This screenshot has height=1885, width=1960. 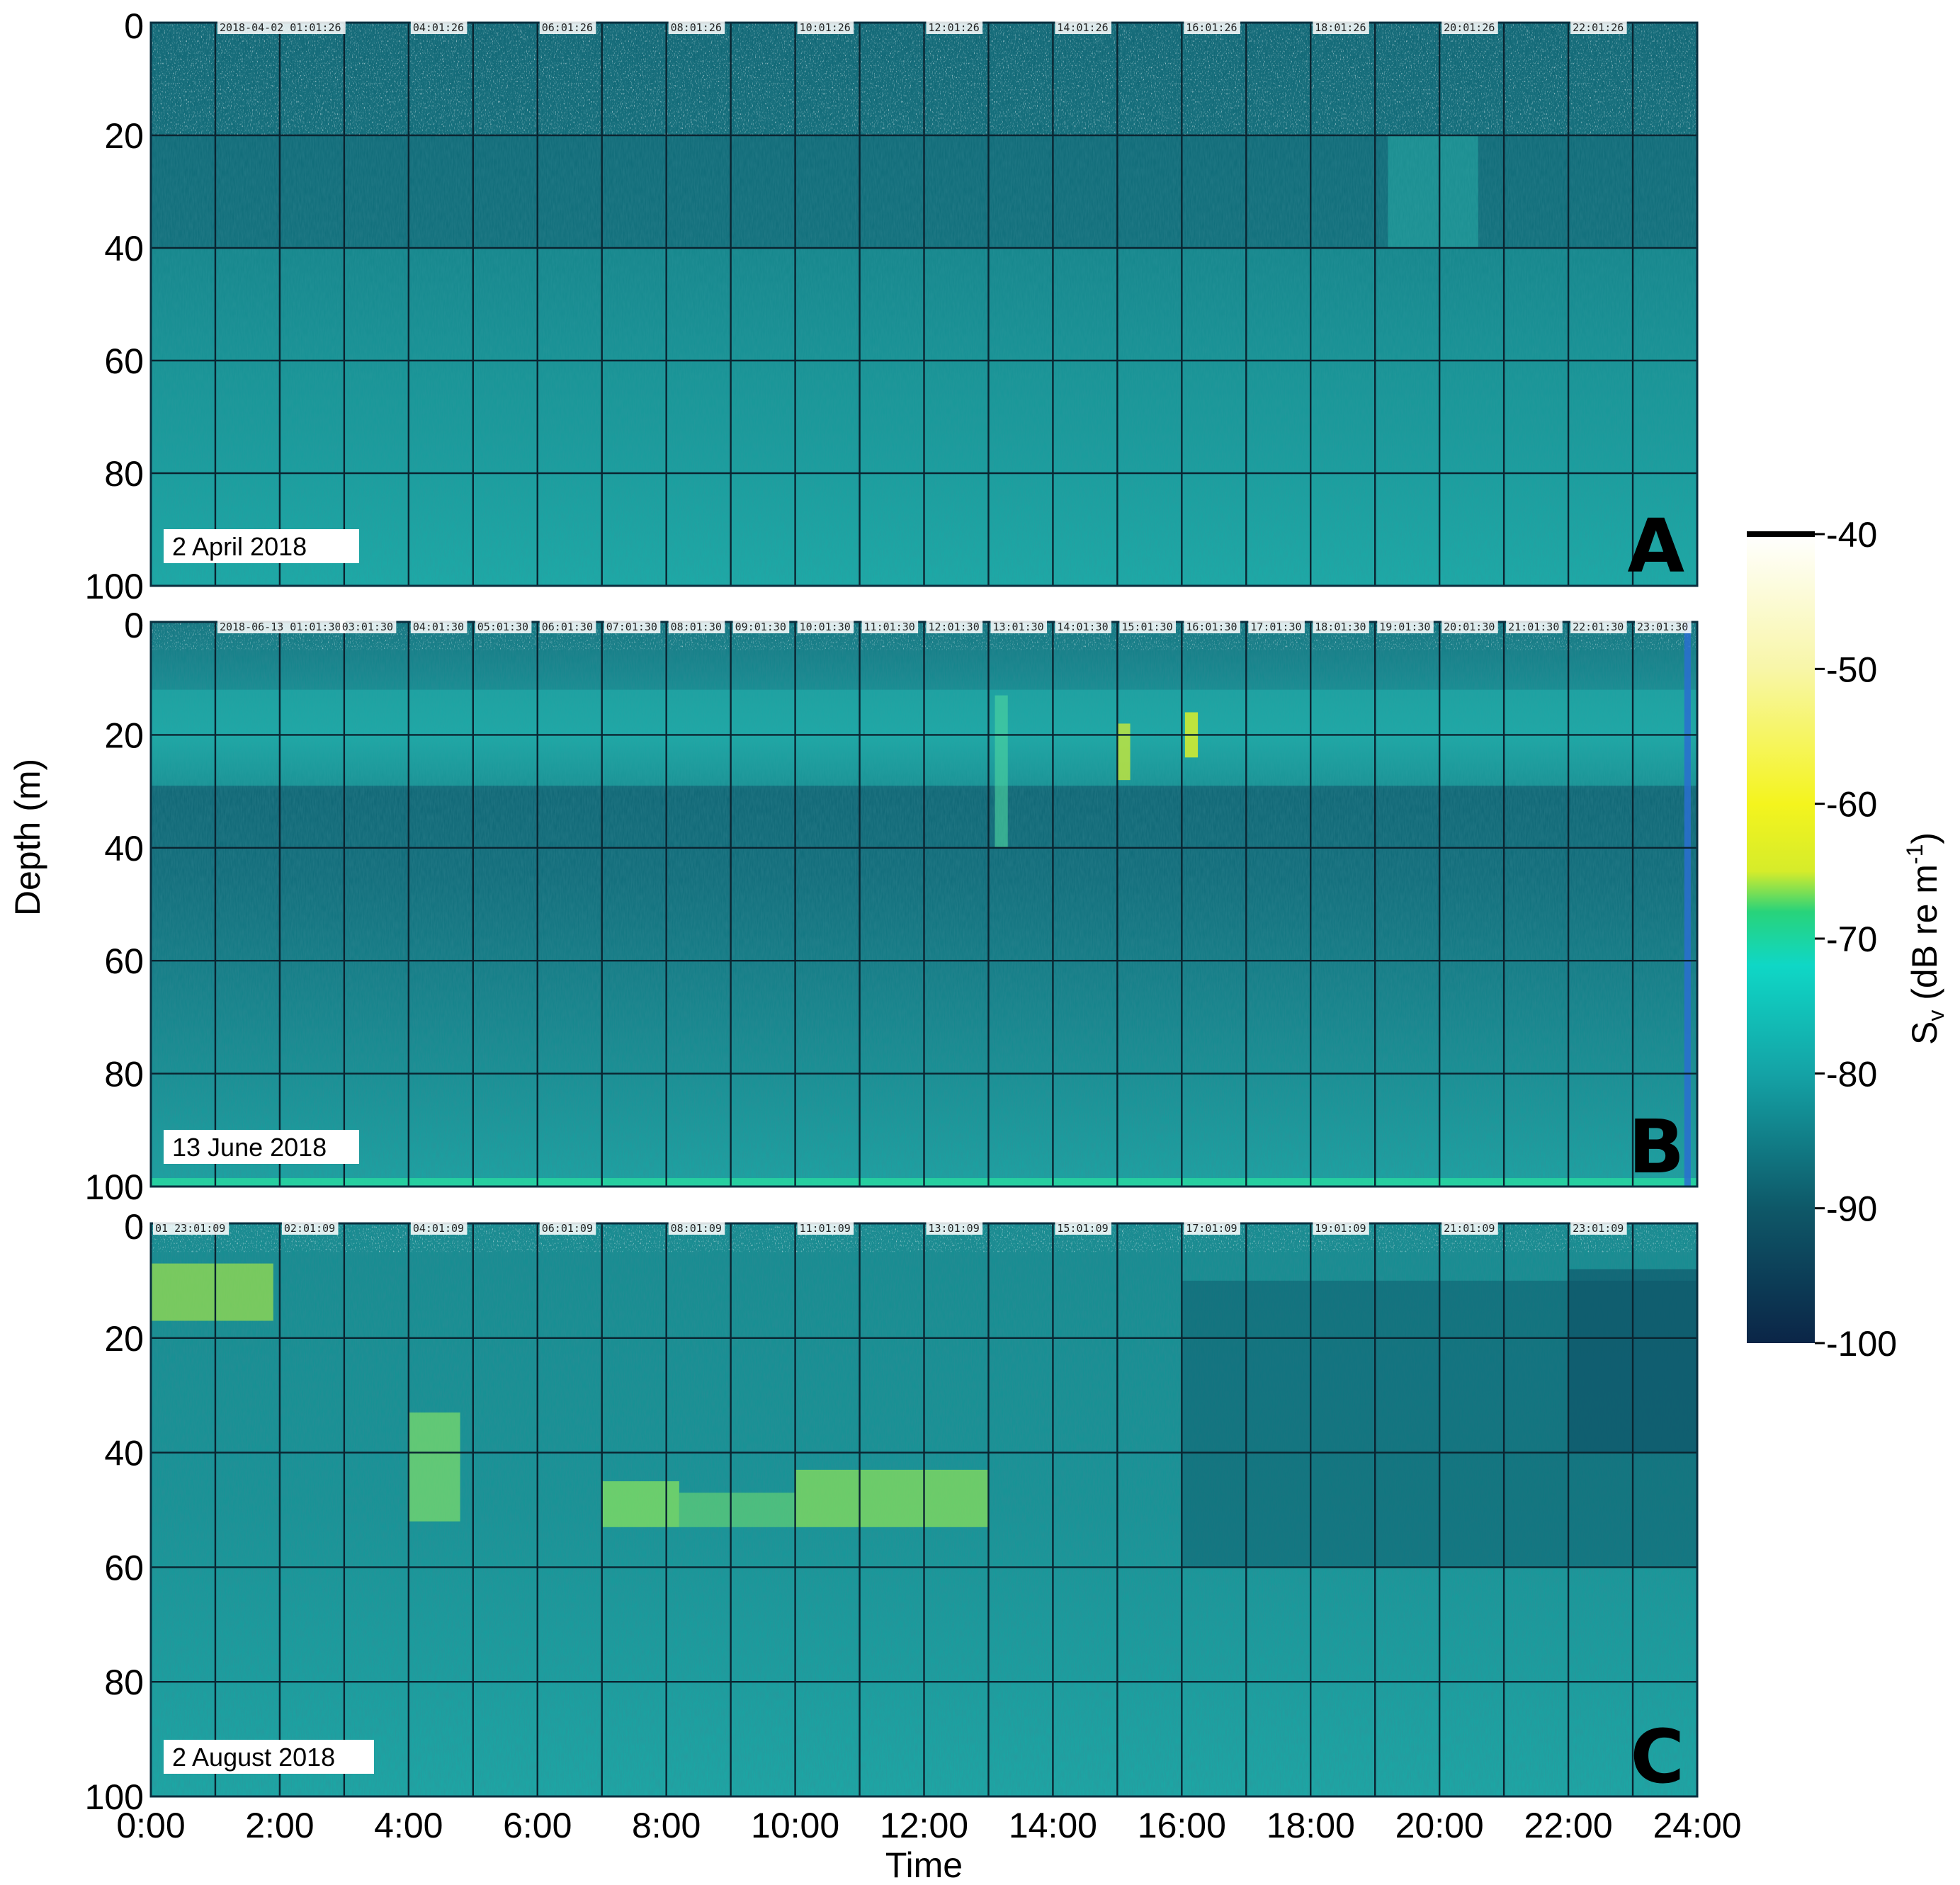 What do you see at coordinates (1697, 1825) in the screenshot?
I see `x-tick-label: 24:00` at bounding box center [1697, 1825].